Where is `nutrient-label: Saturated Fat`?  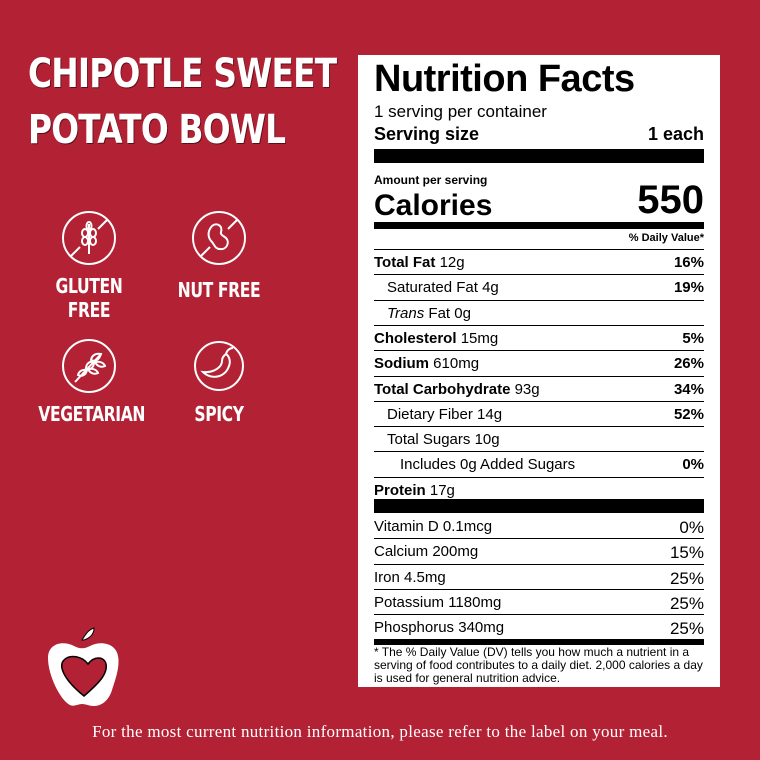
nutrient-label: Saturated Fat is located at coordinates (432, 288).